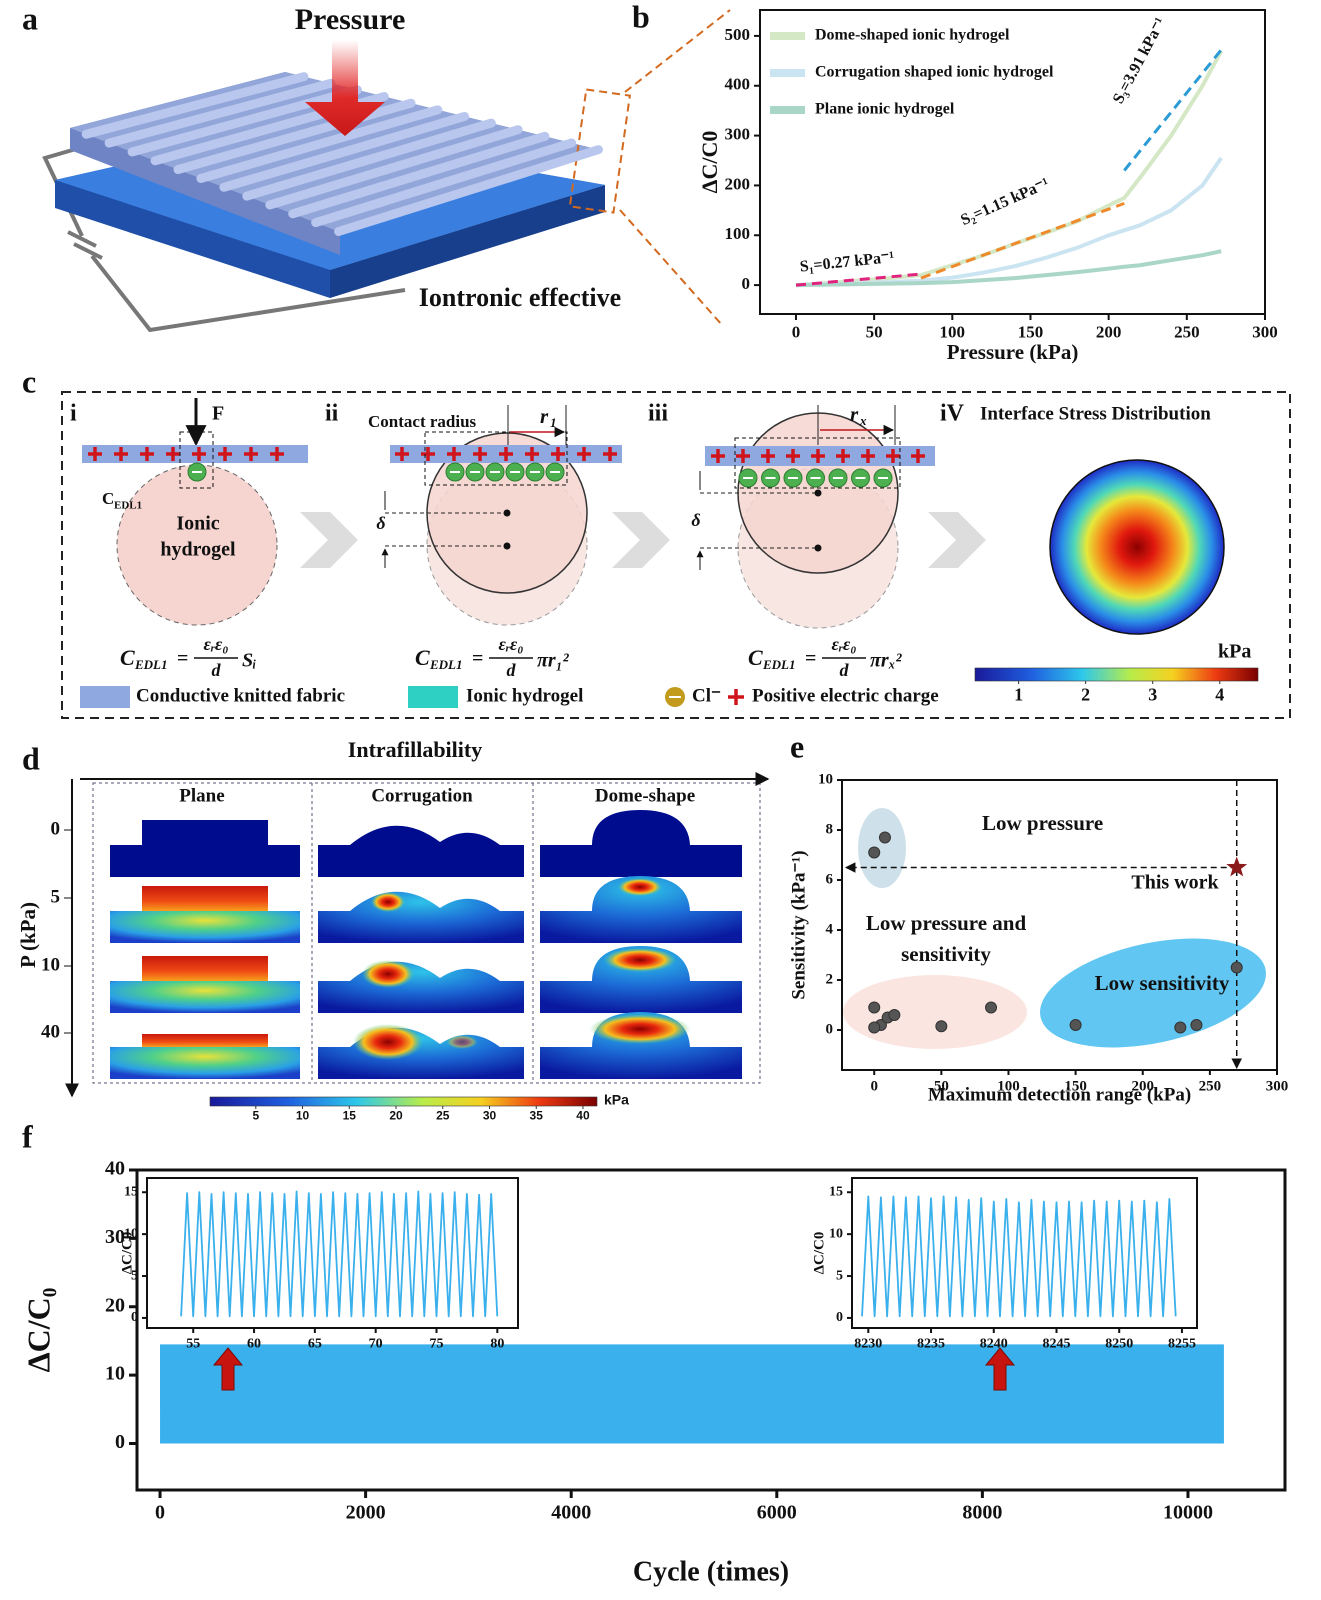  I want to click on legend-text: Ionic hydrogel, so click(524, 695).